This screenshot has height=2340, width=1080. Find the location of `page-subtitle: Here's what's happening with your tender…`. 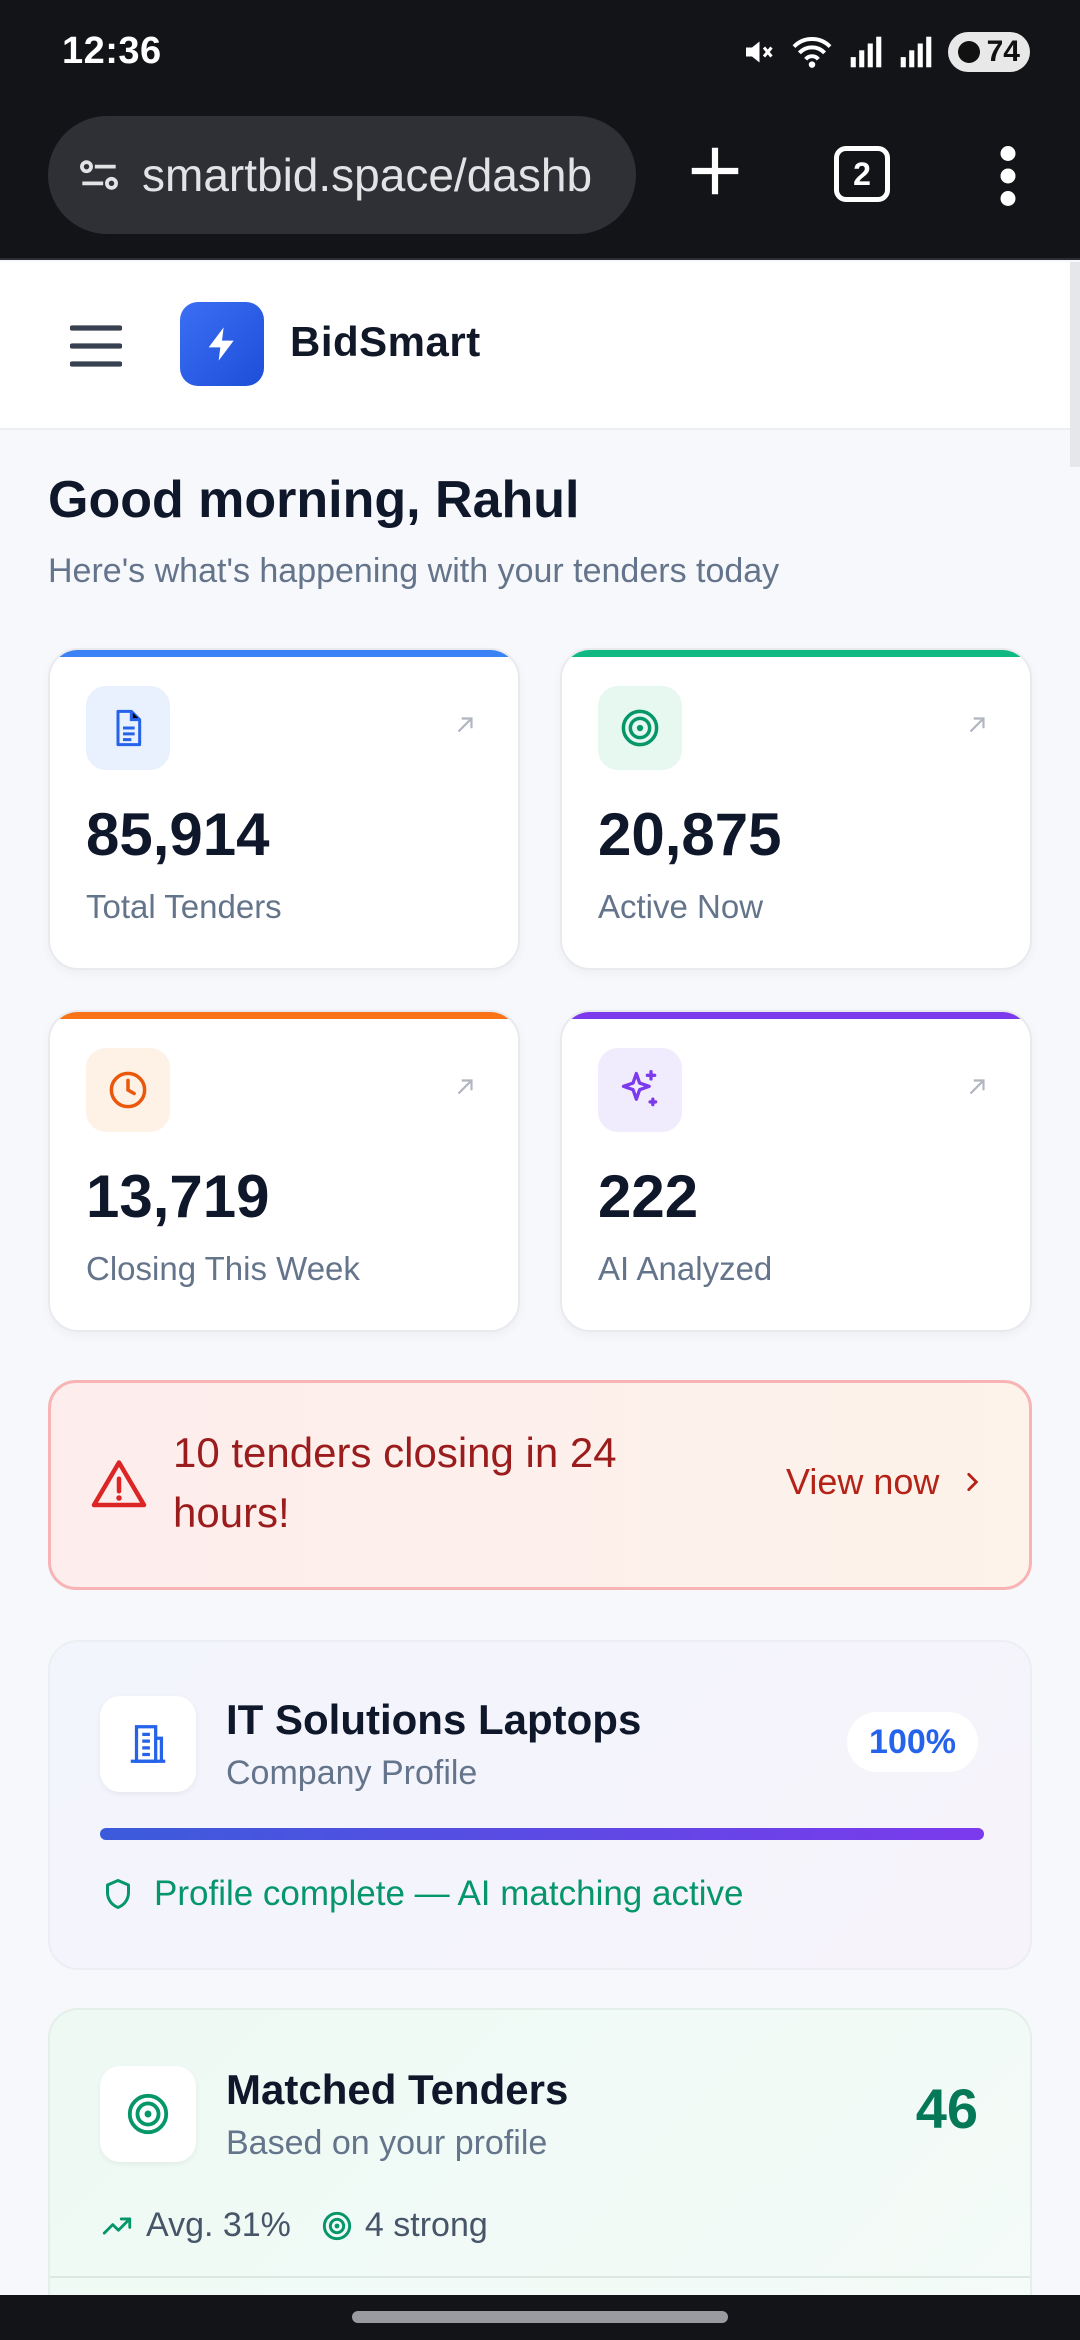

page-subtitle: Here's what's happening with your tender… is located at coordinates (414, 571).